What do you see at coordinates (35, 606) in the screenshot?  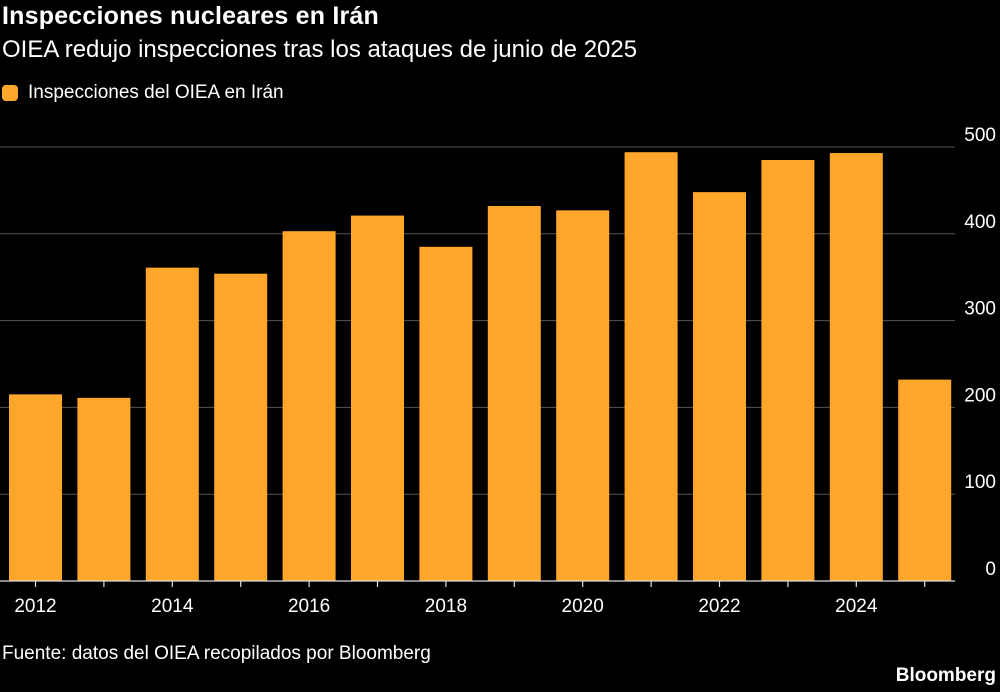 I see `x-tick-label: 2012` at bounding box center [35, 606].